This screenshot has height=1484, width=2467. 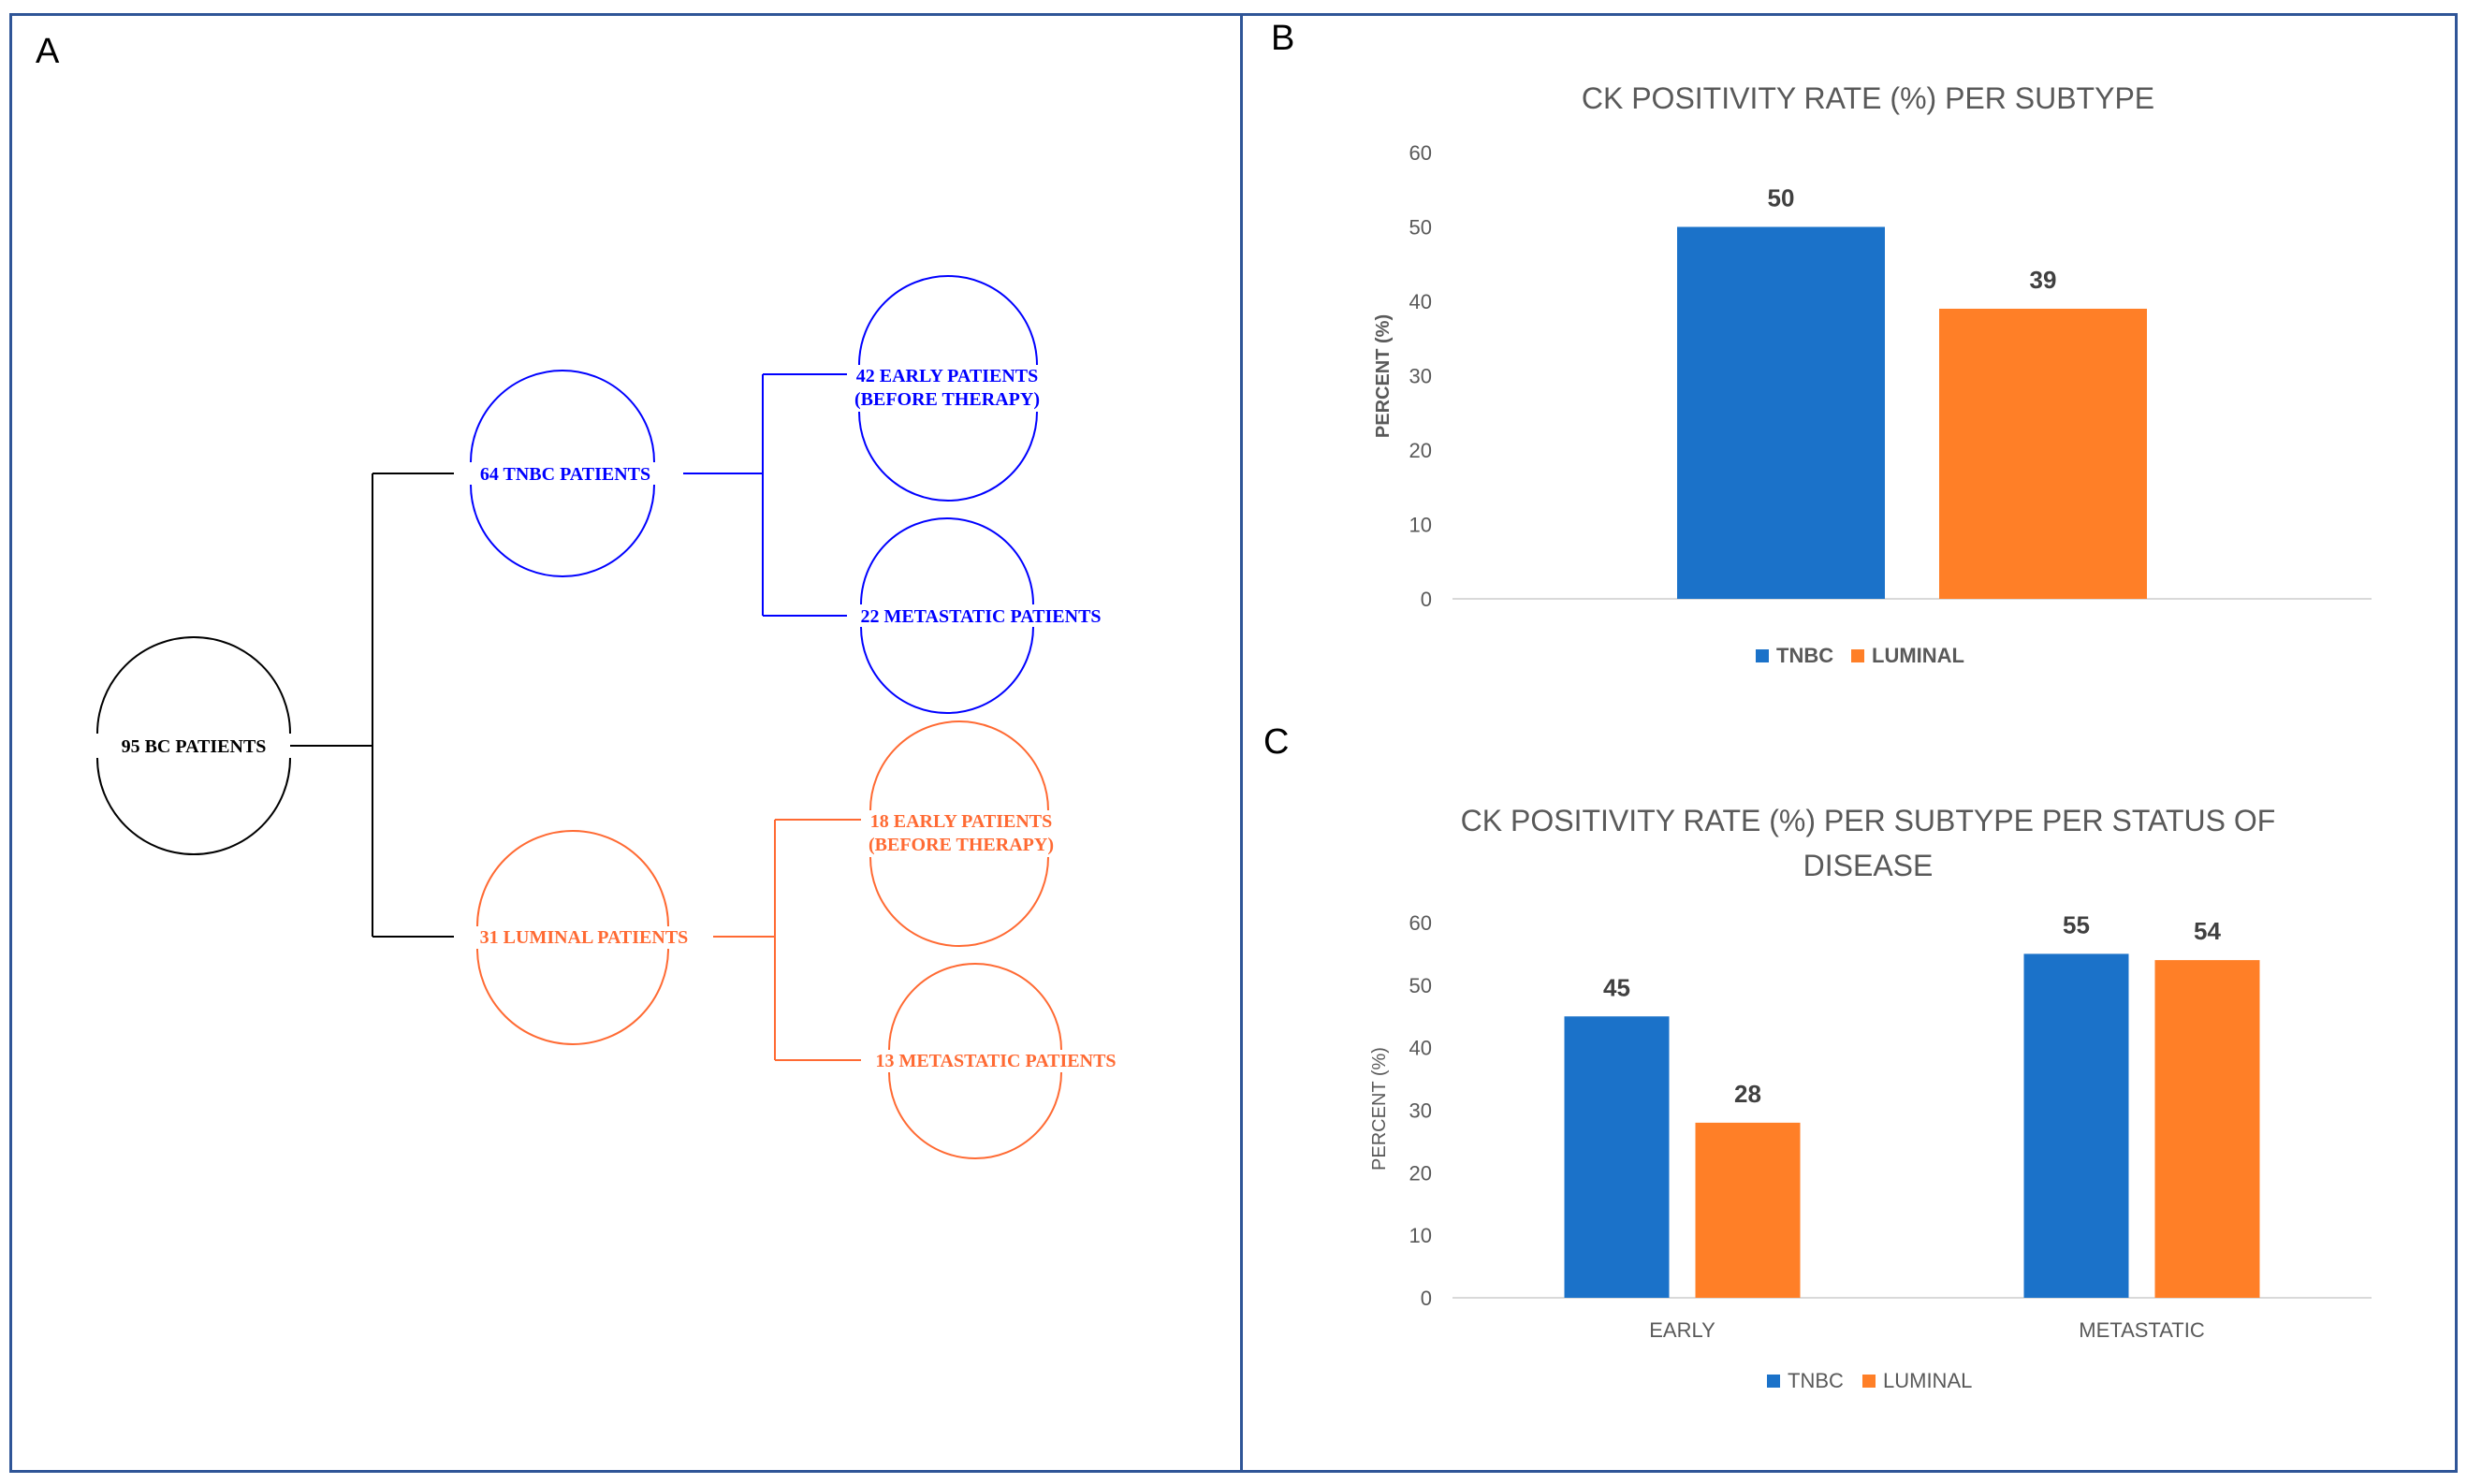 What do you see at coordinates (1276, 742) in the screenshot?
I see `panel-c-letter: C` at bounding box center [1276, 742].